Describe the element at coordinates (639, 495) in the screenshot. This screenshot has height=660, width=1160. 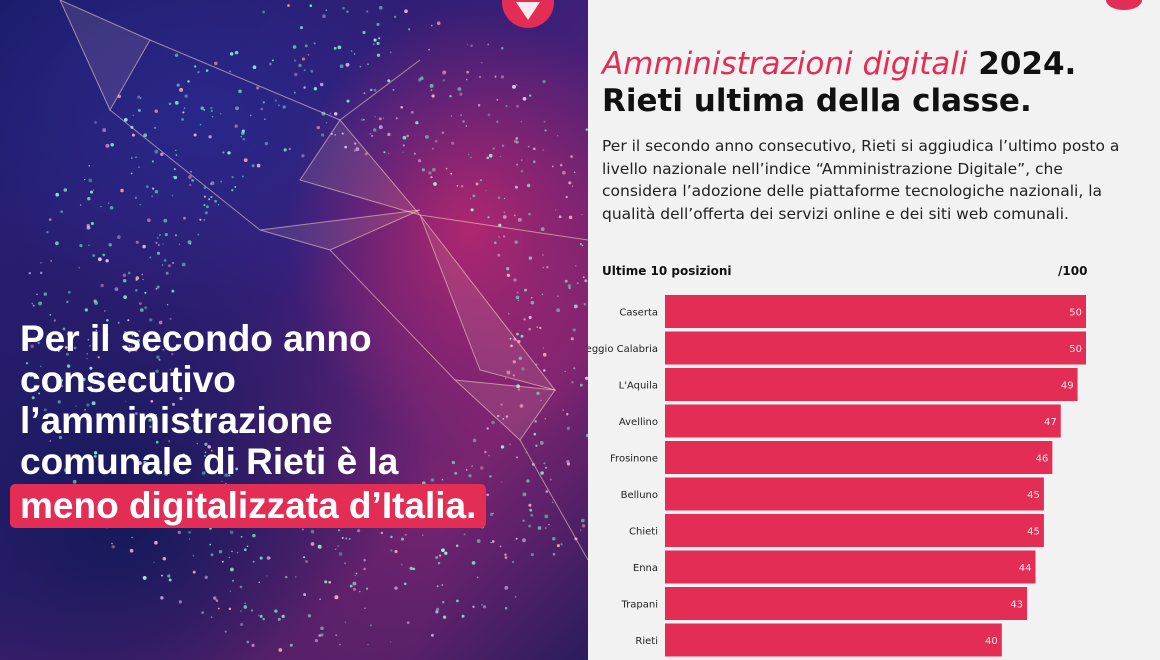
I see `category-label: Belluno` at that location.